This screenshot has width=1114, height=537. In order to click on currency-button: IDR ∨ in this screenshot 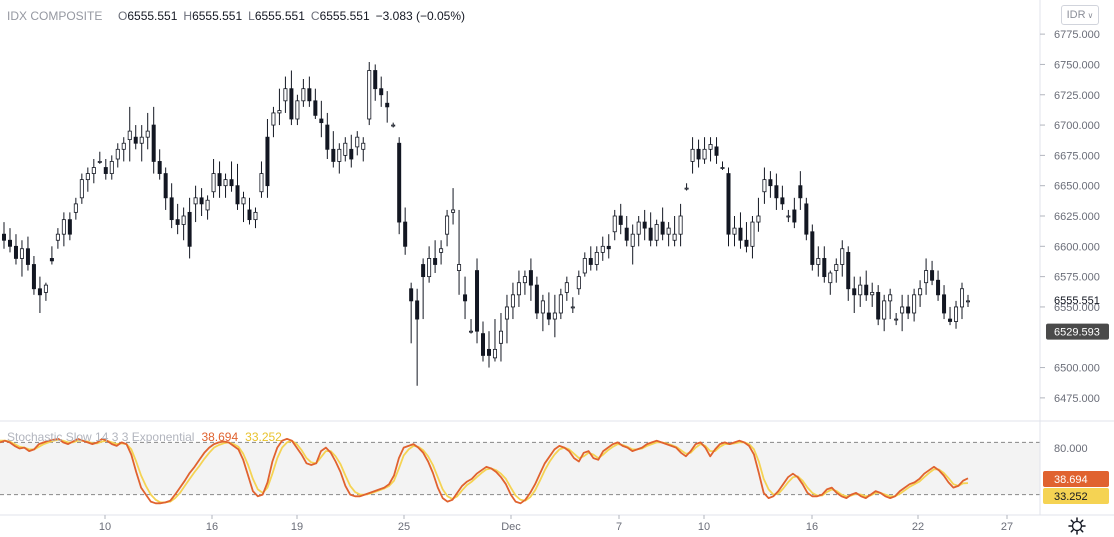, I will do `click(1080, 15)`.